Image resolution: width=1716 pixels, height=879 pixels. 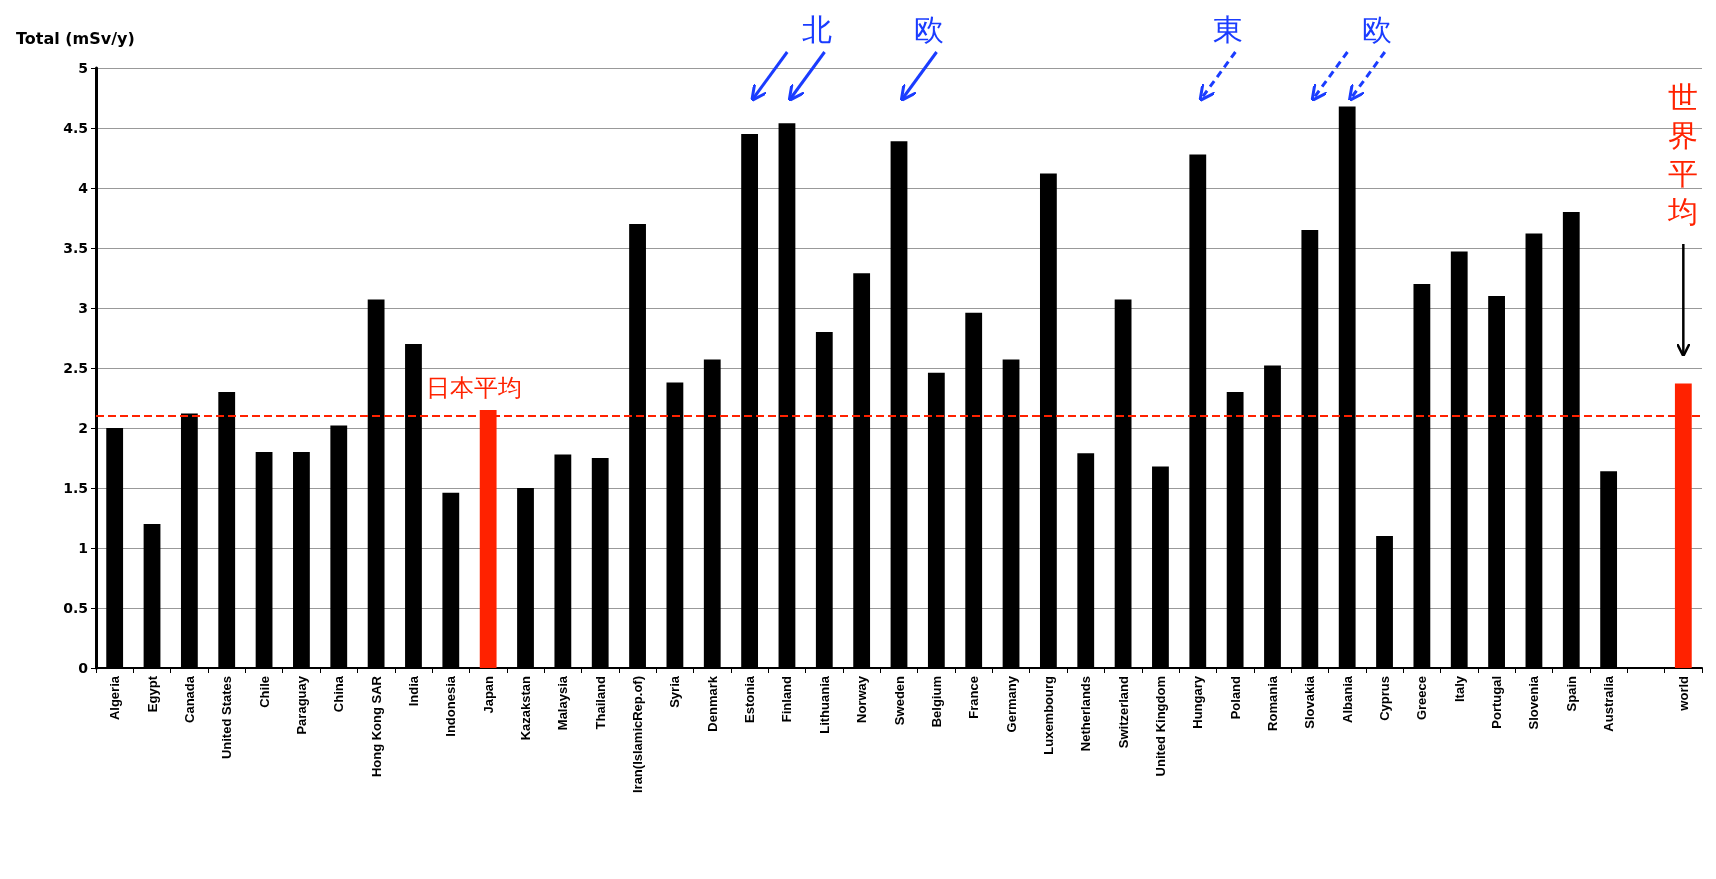 I want to click on y-tick-label: 4.5, so click(x=75, y=128).